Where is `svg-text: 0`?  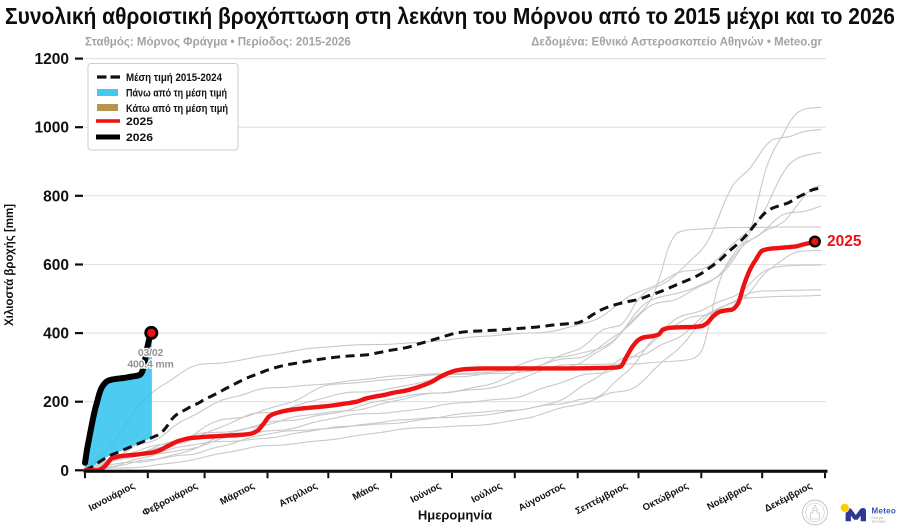 svg-text: 0 is located at coordinates (64, 471).